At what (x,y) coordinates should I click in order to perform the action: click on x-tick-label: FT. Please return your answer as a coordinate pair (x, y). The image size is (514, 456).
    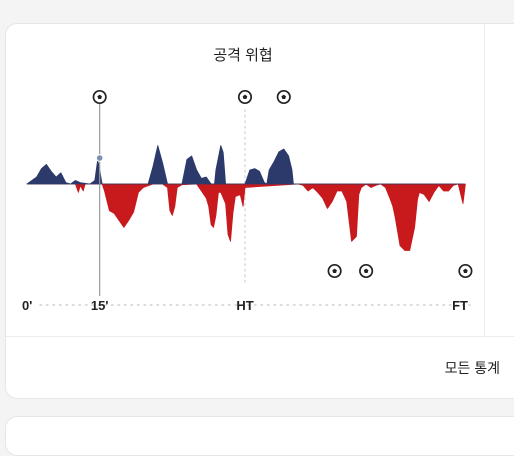
    Looking at the image, I should click on (460, 305).